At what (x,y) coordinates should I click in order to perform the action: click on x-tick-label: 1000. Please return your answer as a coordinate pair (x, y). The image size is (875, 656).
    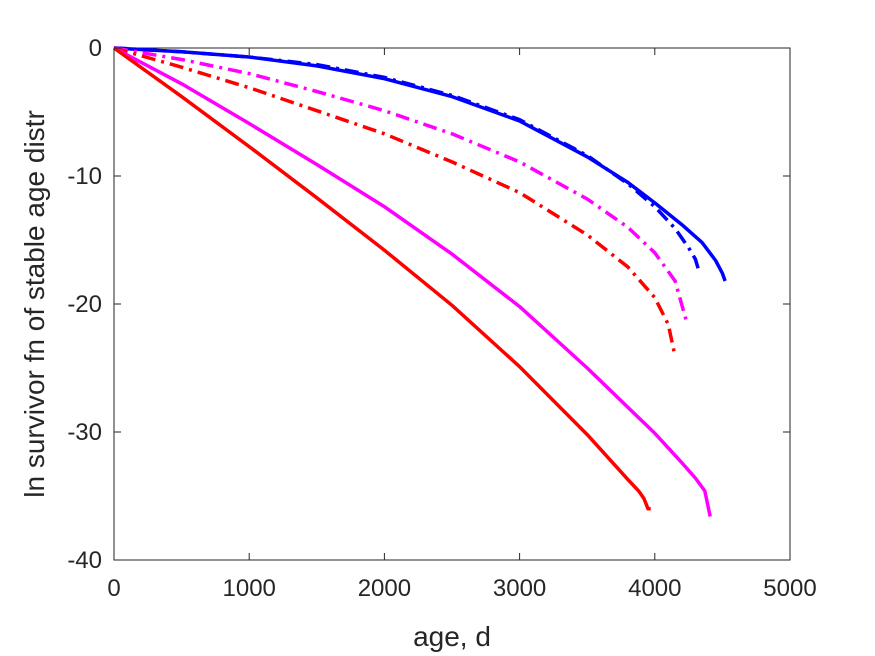
    Looking at the image, I should click on (249, 588).